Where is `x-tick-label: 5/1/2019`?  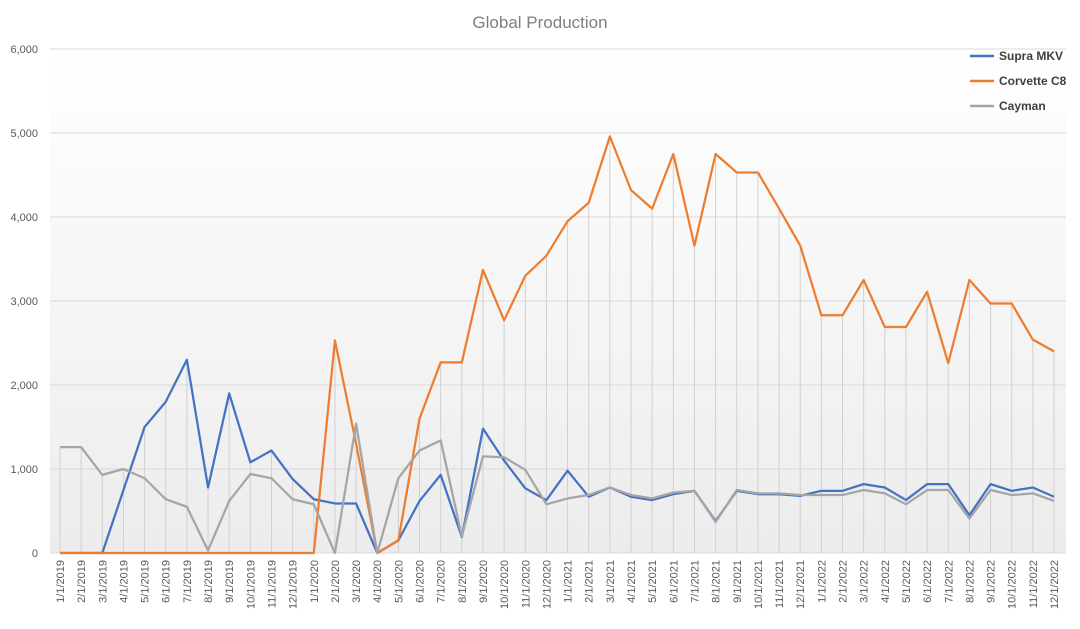
x-tick-label: 5/1/2019 is located at coordinates (146, 581).